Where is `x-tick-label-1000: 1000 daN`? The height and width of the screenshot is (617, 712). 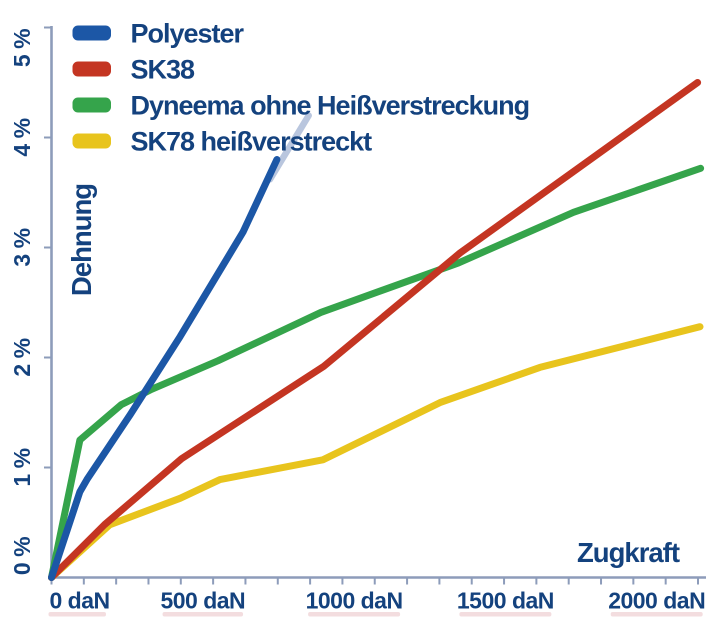
x-tick-label-1000: 1000 daN is located at coordinates (354, 601).